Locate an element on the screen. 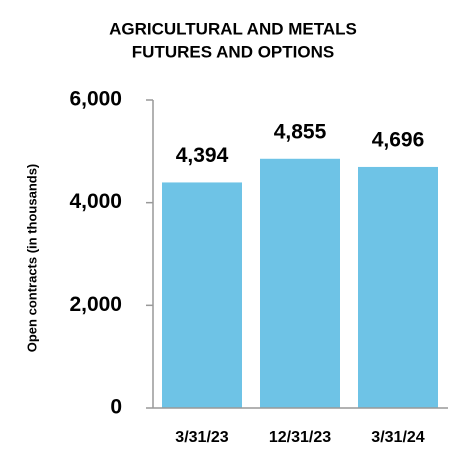 The width and height of the screenshot is (466, 466). value-label: 4,394 is located at coordinates (202, 155).